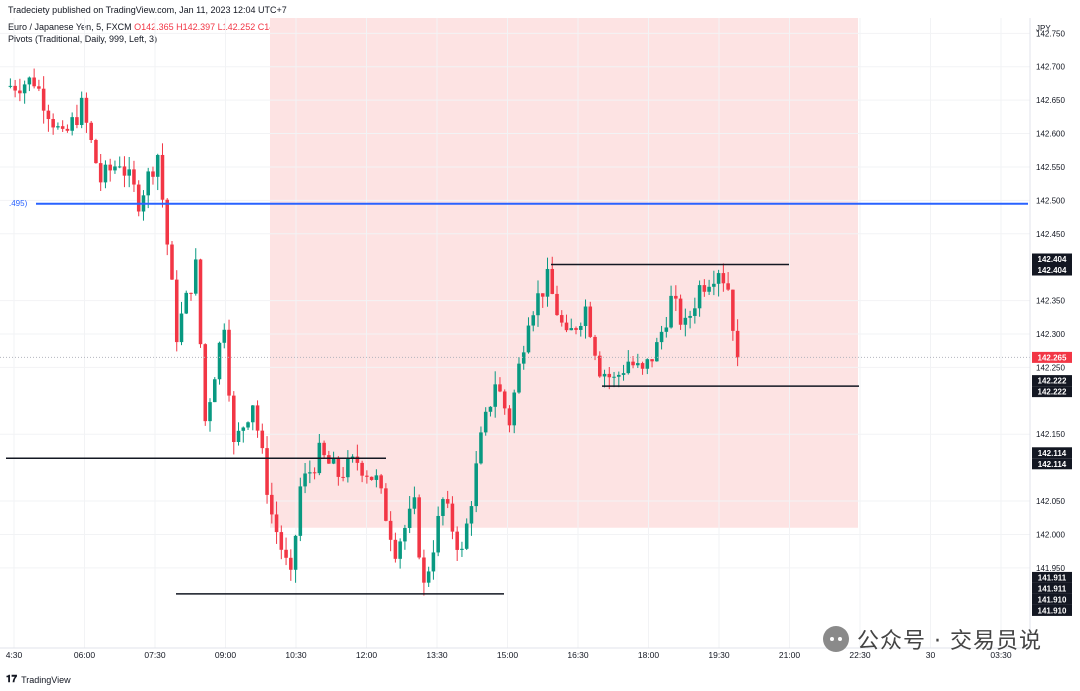 The image size is (1080, 691). What do you see at coordinates (1050, 534) in the screenshot?
I see `price-tick-label: 142.000` at bounding box center [1050, 534].